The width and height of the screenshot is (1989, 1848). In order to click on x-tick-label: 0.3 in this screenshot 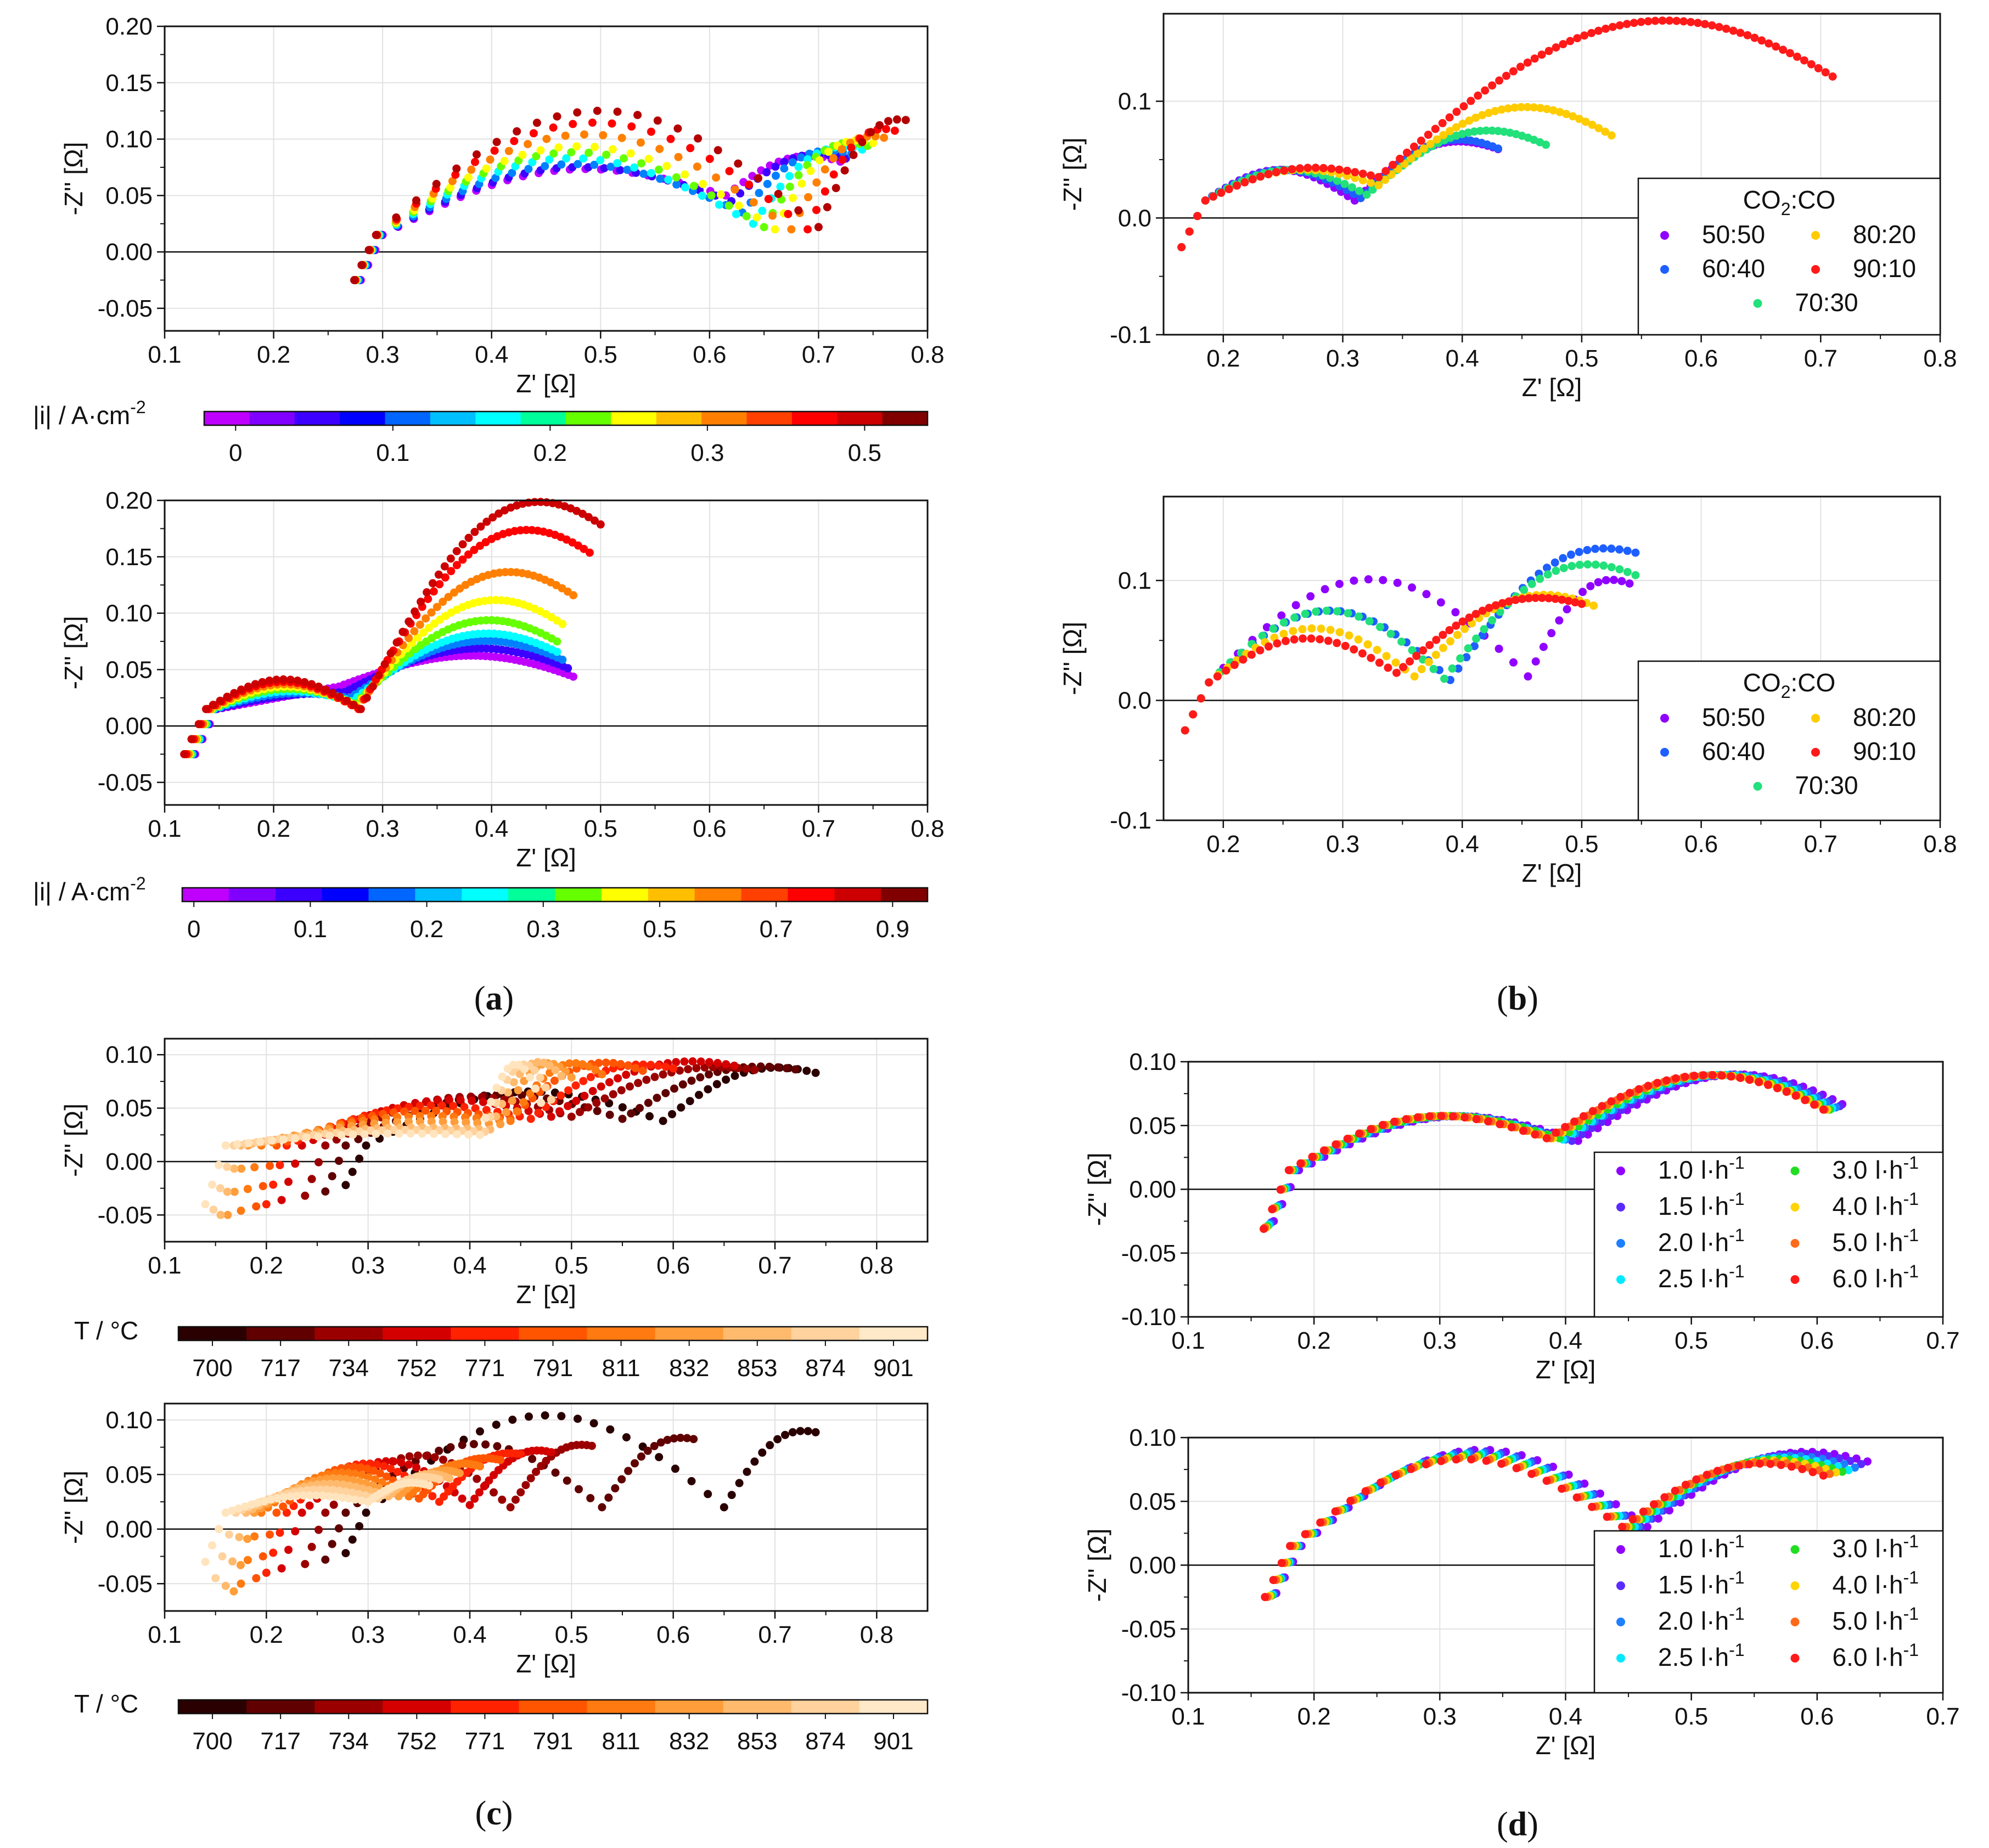, I will do `click(1440, 1717)`.